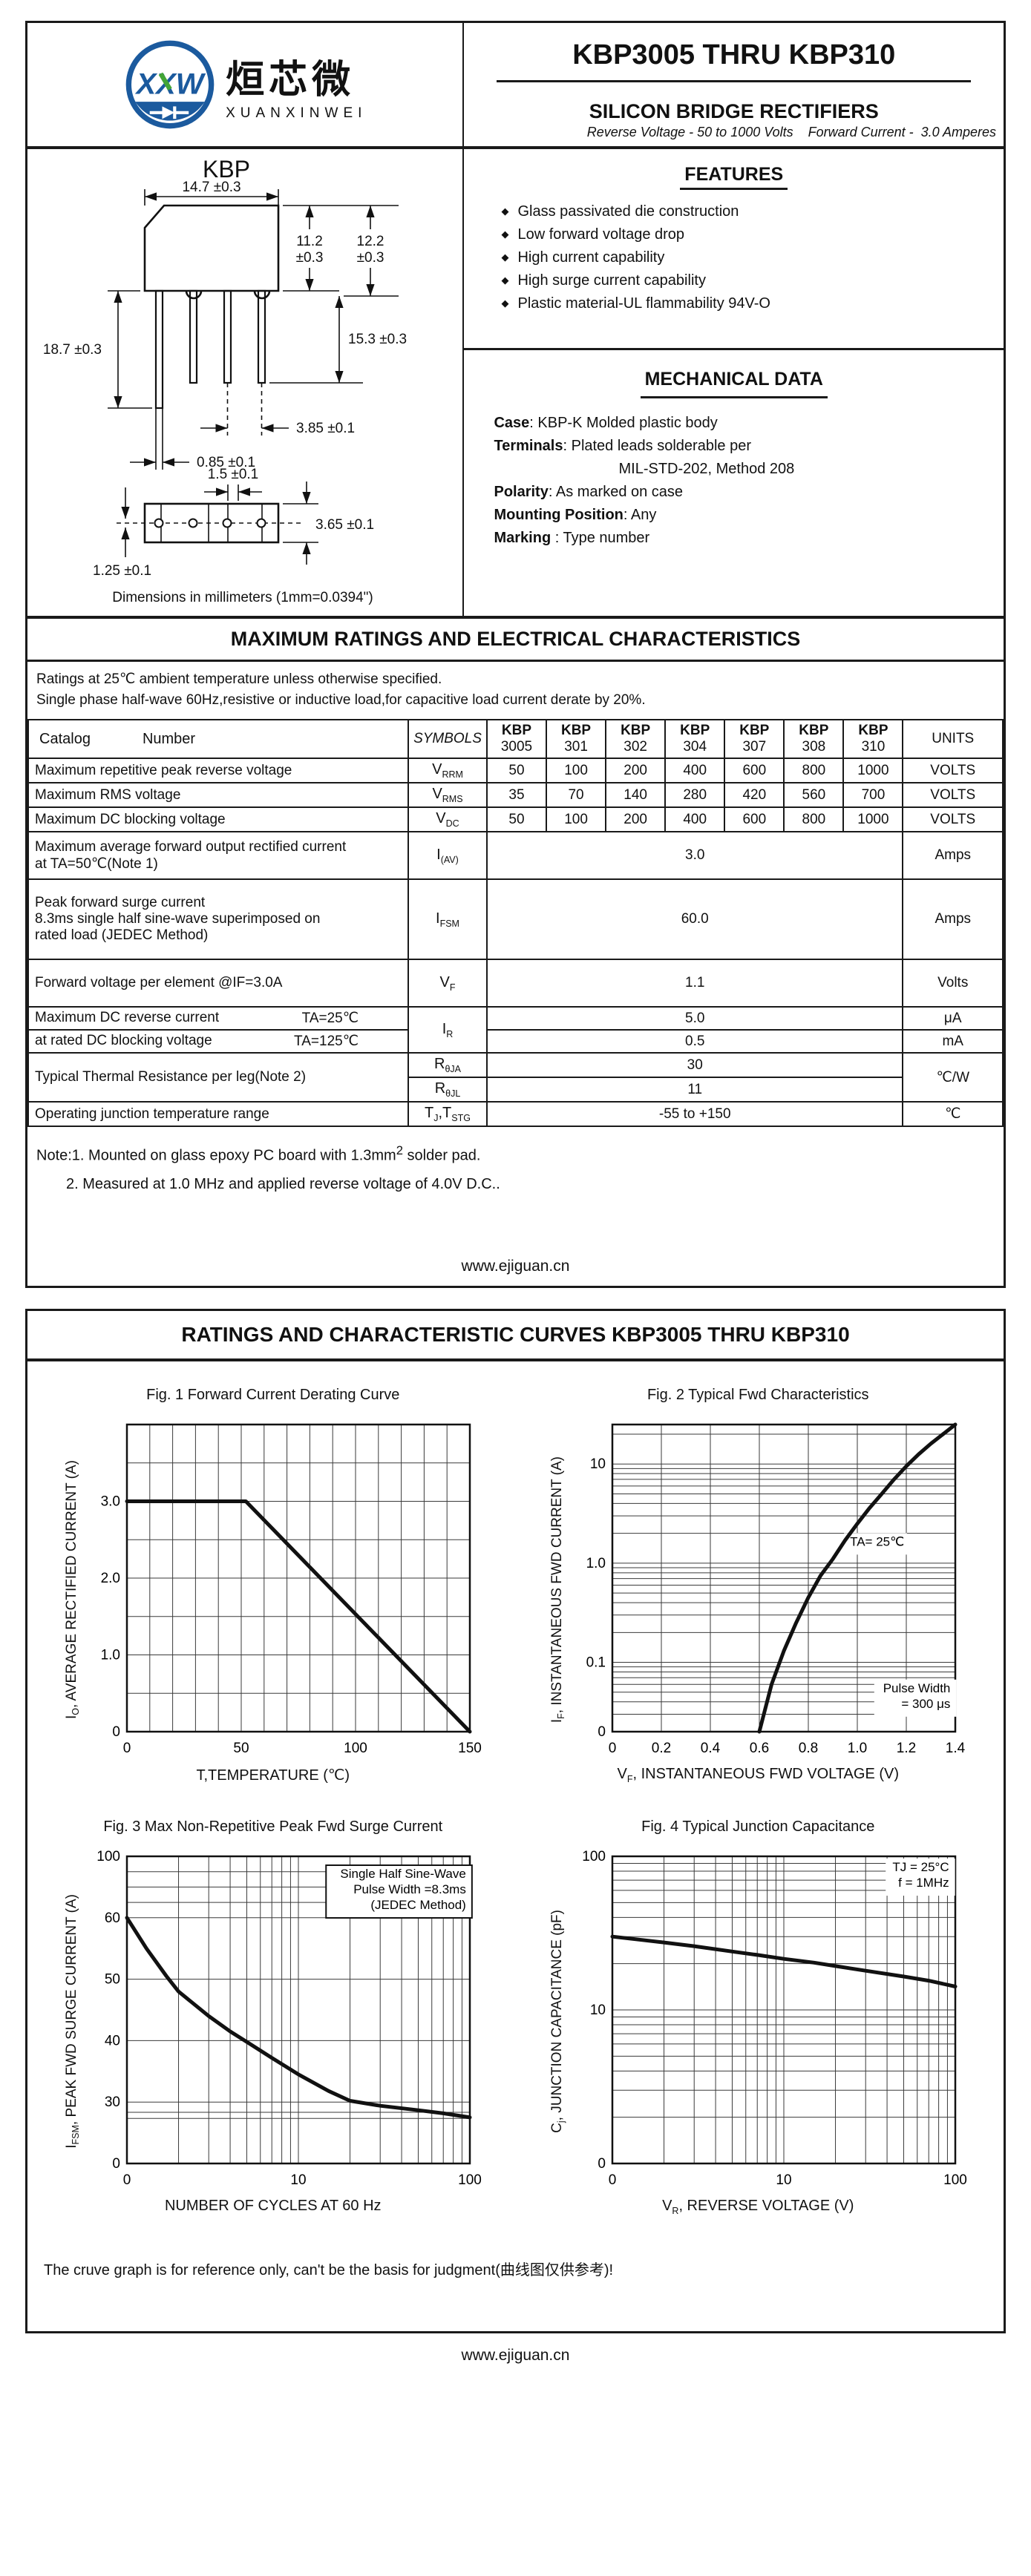 The width and height of the screenshot is (1031, 2576). Describe the element at coordinates (814, 795) in the screenshot. I see `value-cell: 560` at that location.